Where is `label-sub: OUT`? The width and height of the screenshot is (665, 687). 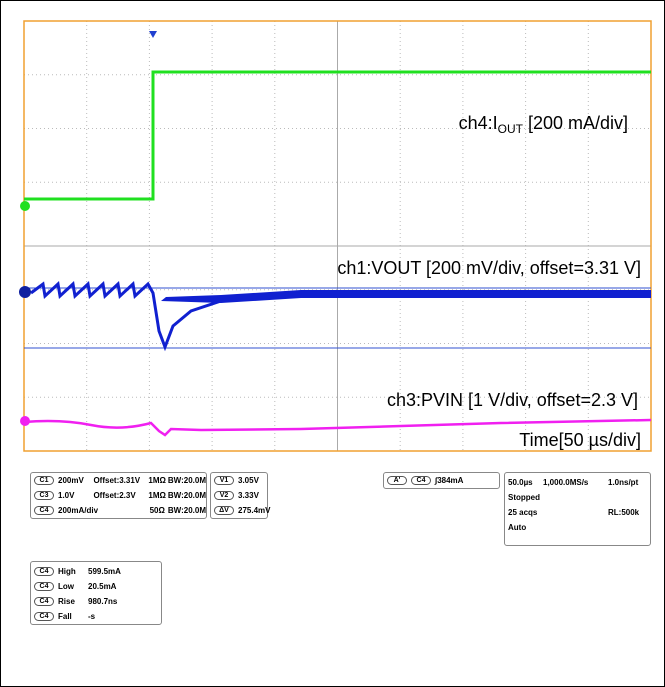 label-sub: OUT is located at coordinates (511, 129).